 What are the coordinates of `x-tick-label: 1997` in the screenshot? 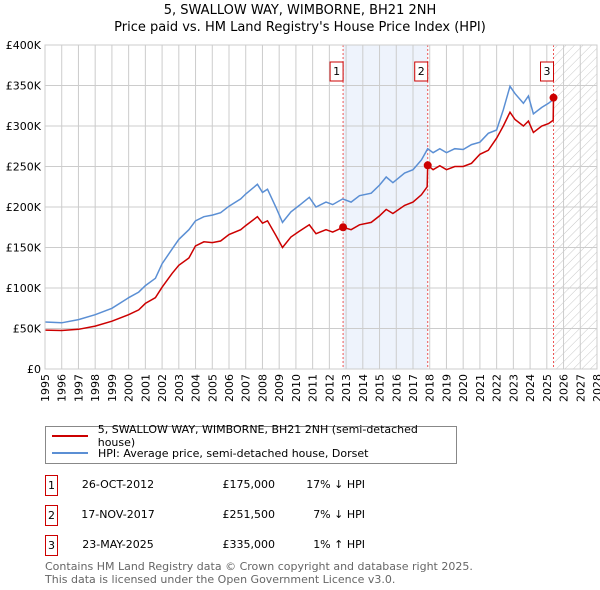 It's located at (78, 388).